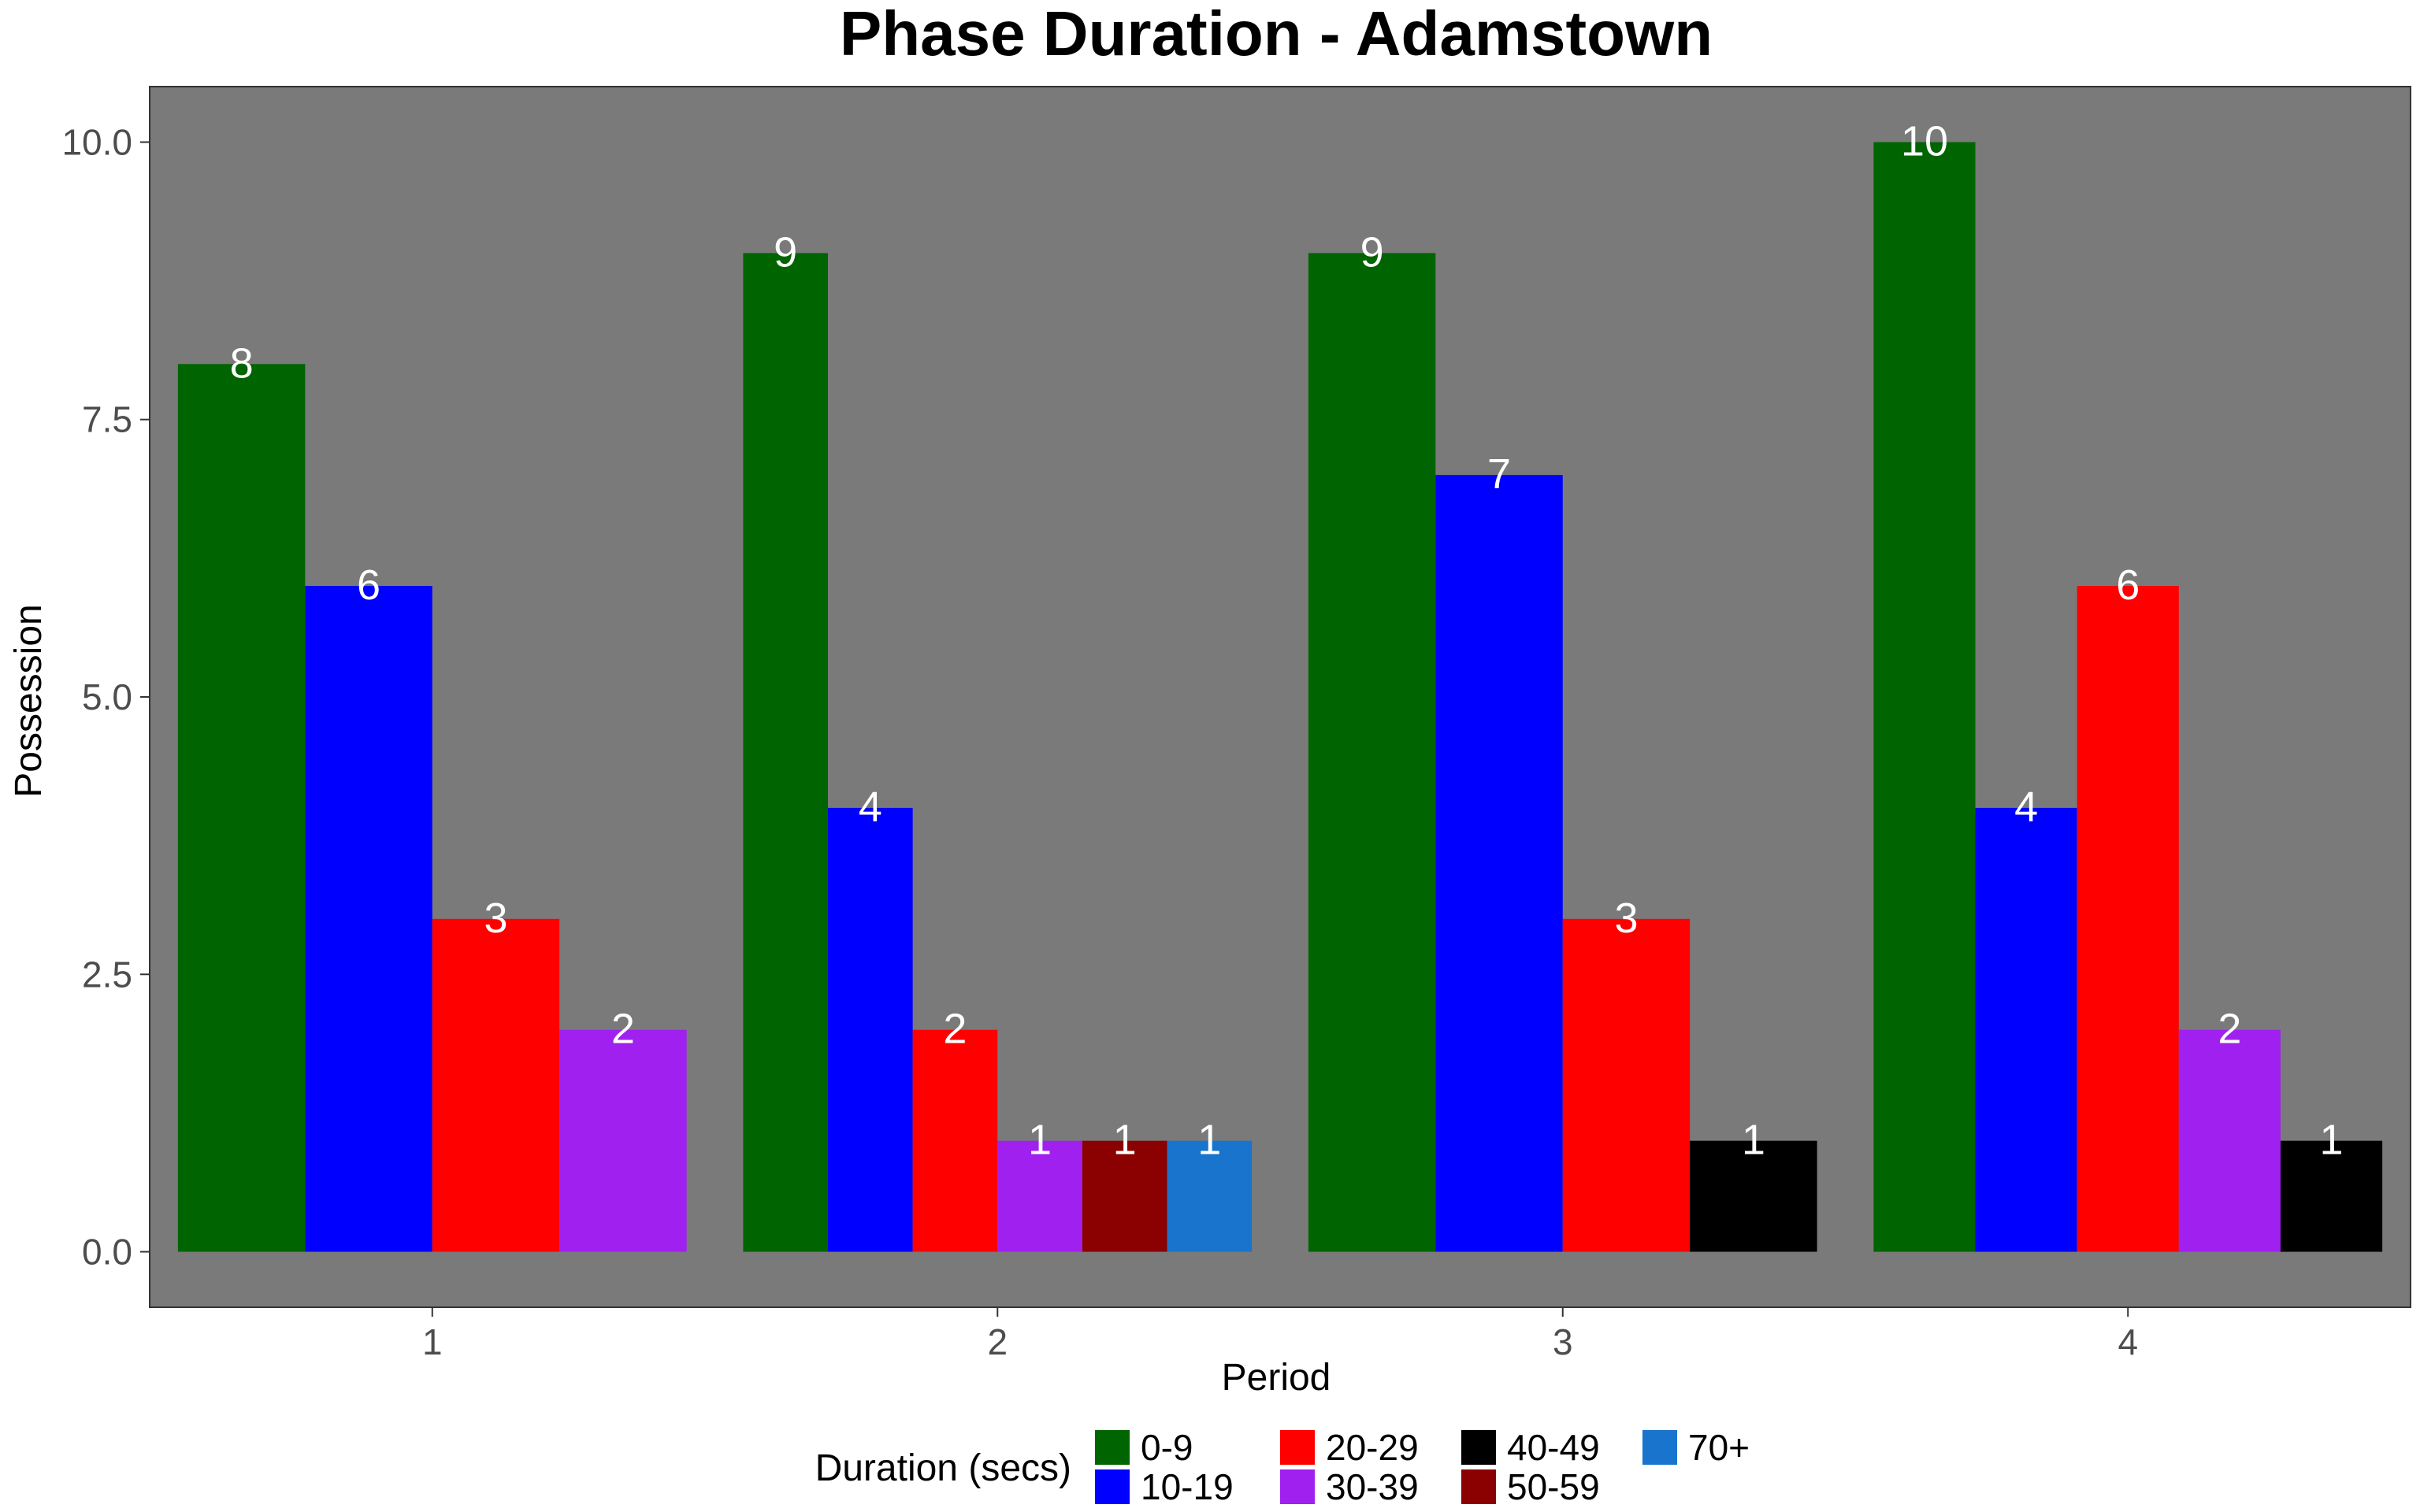 The width and height of the screenshot is (2420, 1512). I want to click on y-tick-label: 5.0, so click(107, 696).